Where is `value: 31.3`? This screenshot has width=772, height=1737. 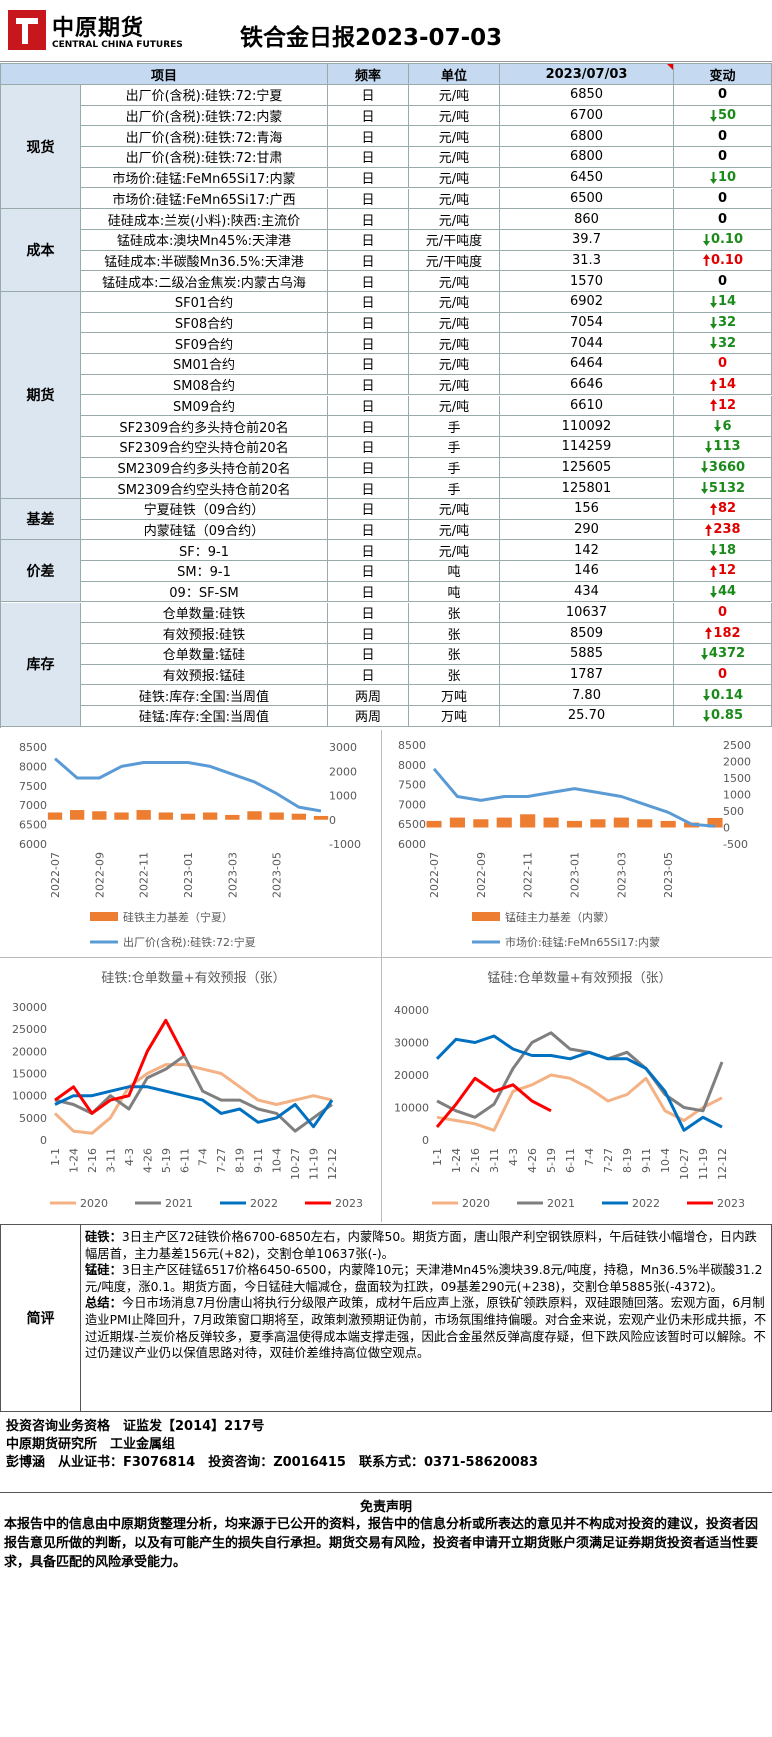
value: 31.3 is located at coordinates (587, 261).